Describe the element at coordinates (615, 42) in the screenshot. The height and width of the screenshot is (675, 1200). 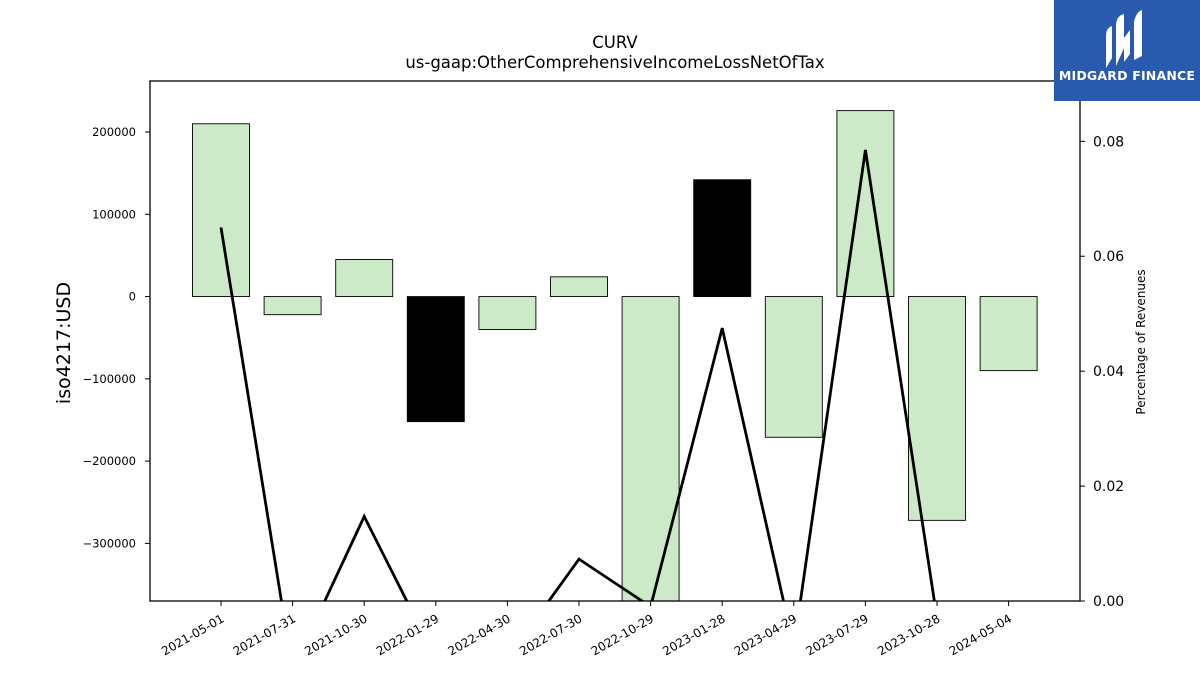
I see `chart-title: CURV` at that location.